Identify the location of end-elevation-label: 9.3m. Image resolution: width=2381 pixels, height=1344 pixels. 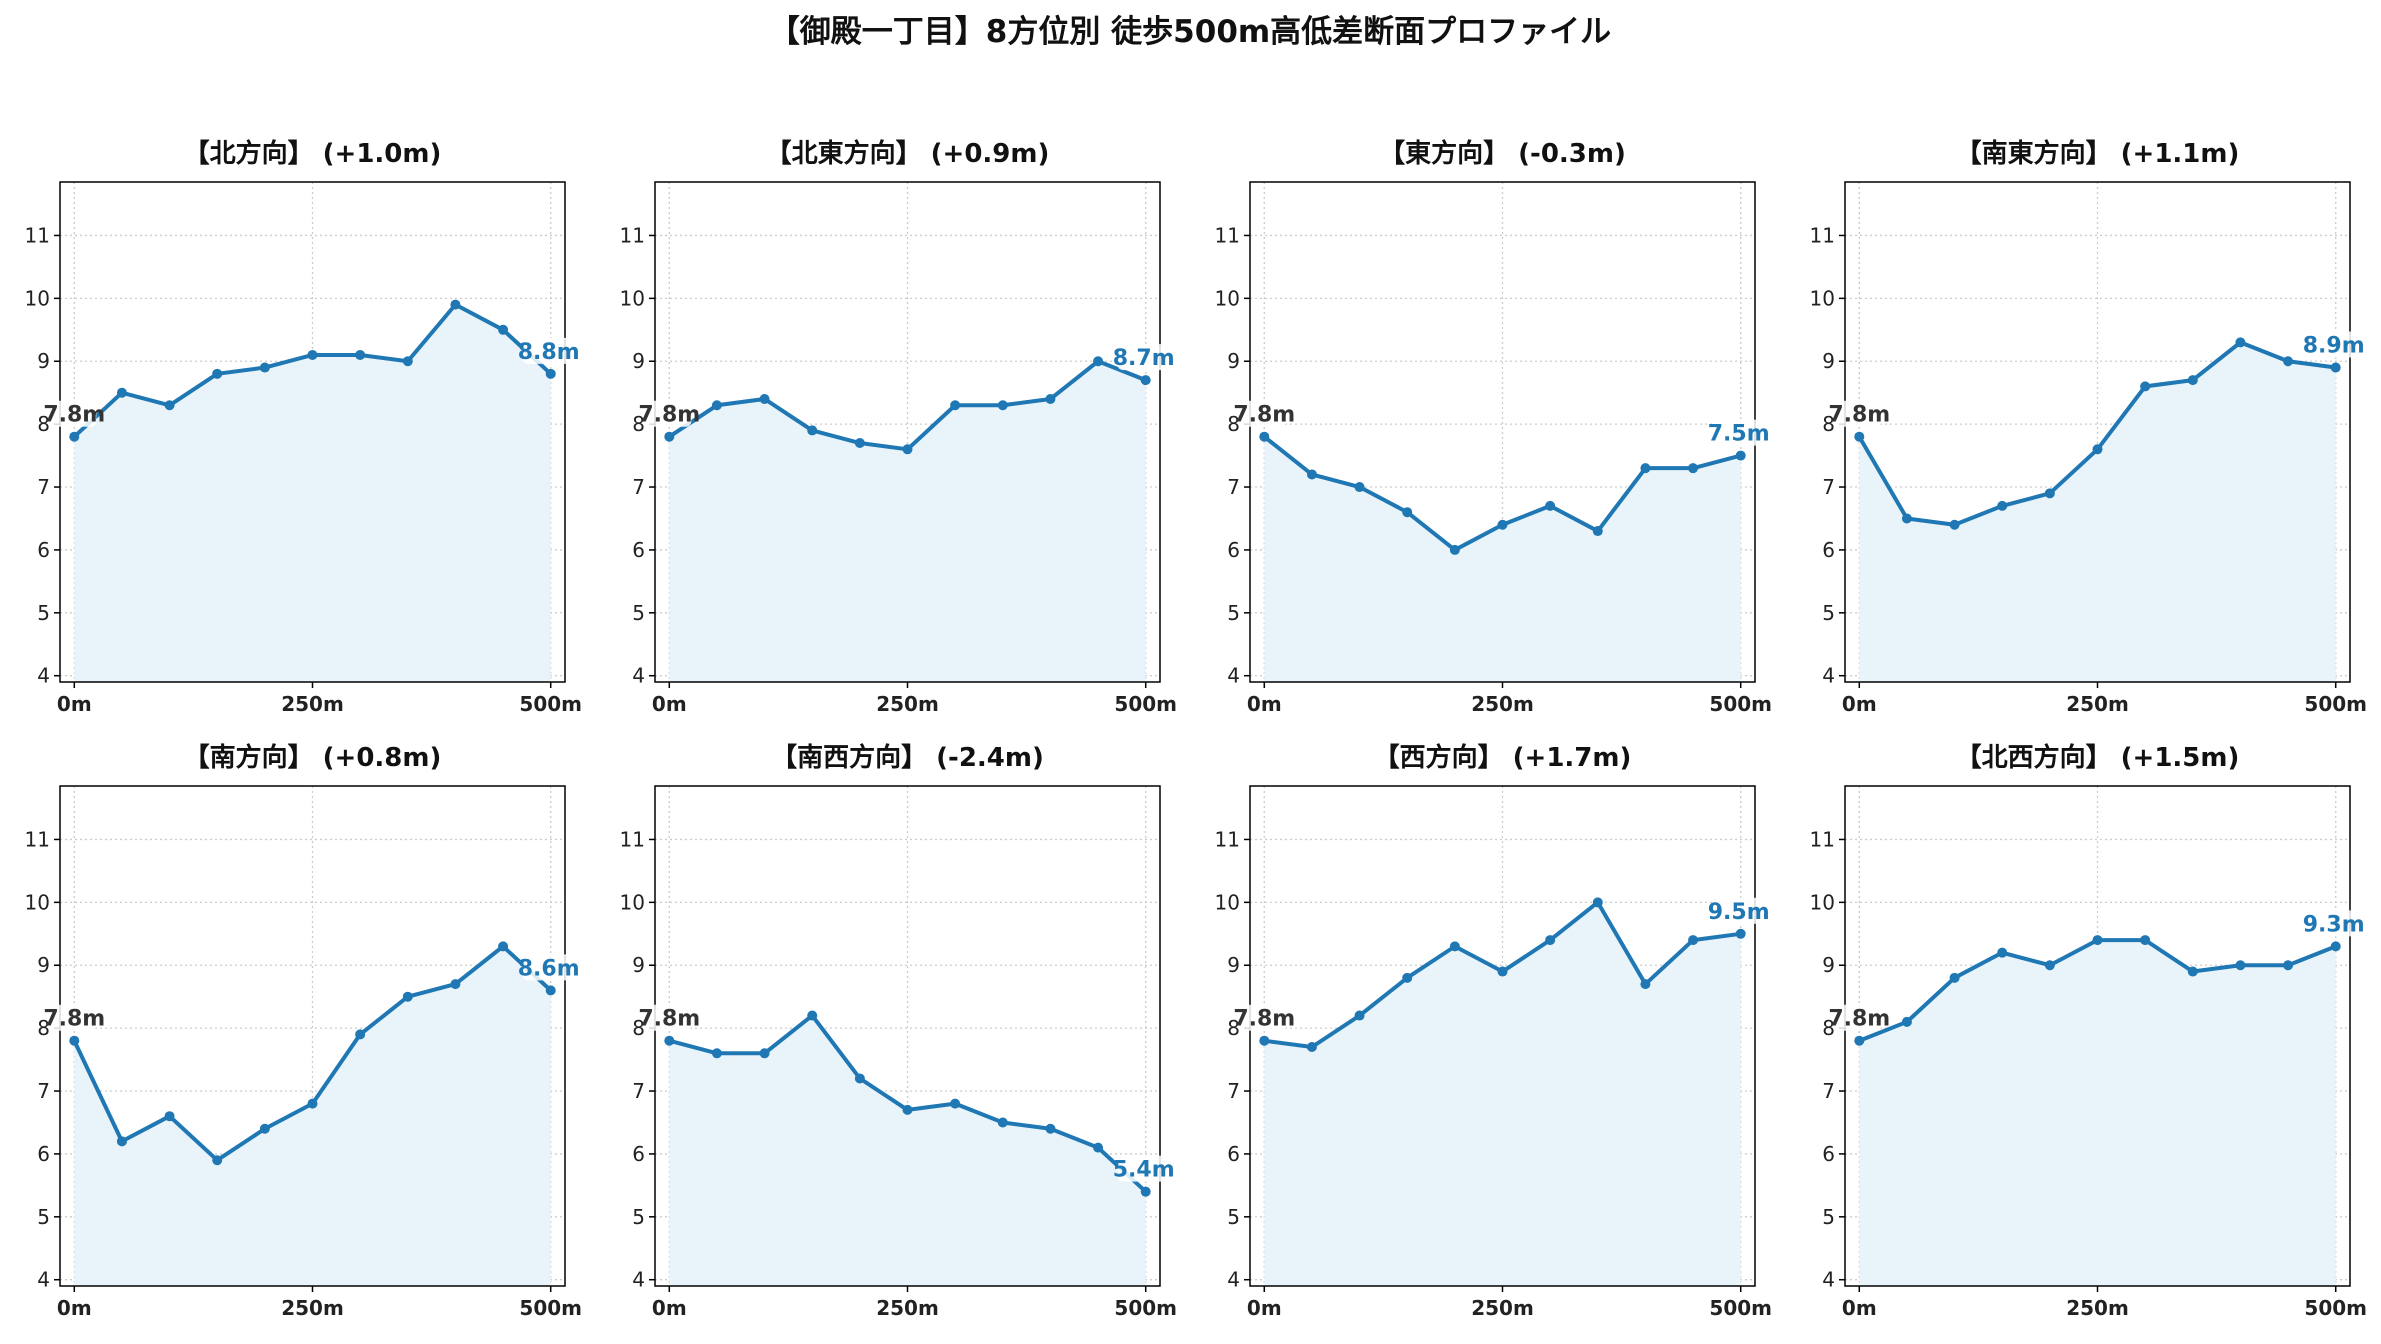
(2334, 924).